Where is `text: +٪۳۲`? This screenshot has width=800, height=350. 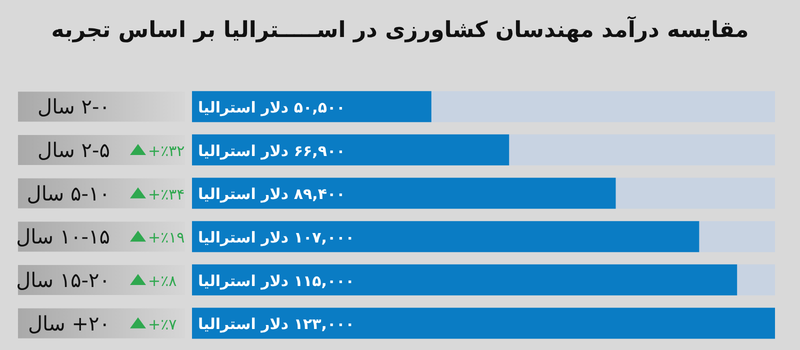
text: +٪۳۲ is located at coordinates (166, 151).